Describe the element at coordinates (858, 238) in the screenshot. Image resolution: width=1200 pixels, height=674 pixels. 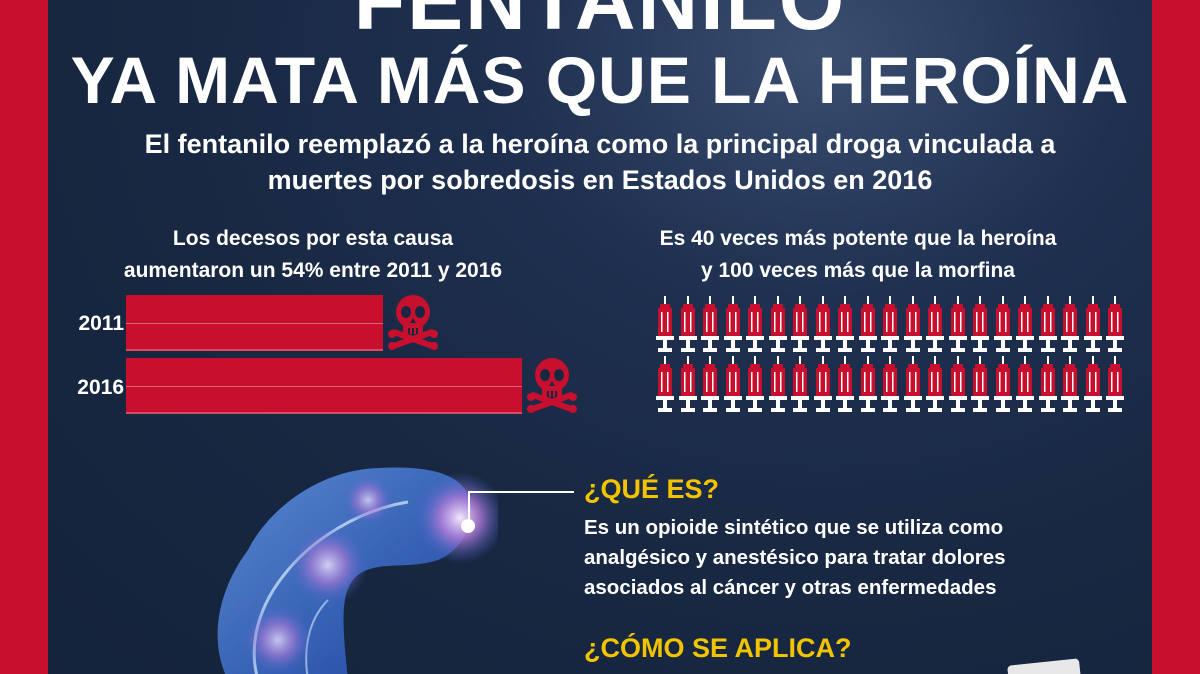
I see `potency-stat-line-1: Es 40 veces más potente que la heroína` at that location.